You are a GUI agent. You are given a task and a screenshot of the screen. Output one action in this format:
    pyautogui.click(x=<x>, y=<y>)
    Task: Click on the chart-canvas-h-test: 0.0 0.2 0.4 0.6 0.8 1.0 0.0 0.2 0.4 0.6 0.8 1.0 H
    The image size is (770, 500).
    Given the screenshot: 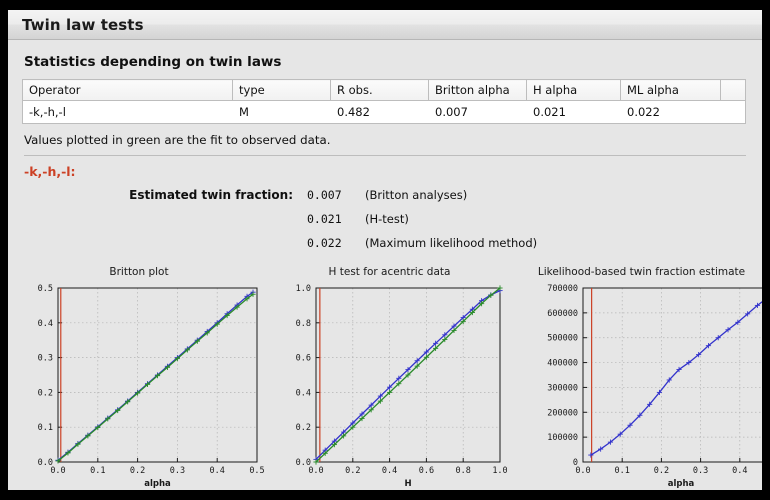 What is the action you would take?
    pyautogui.click(x=402, y=386)
    